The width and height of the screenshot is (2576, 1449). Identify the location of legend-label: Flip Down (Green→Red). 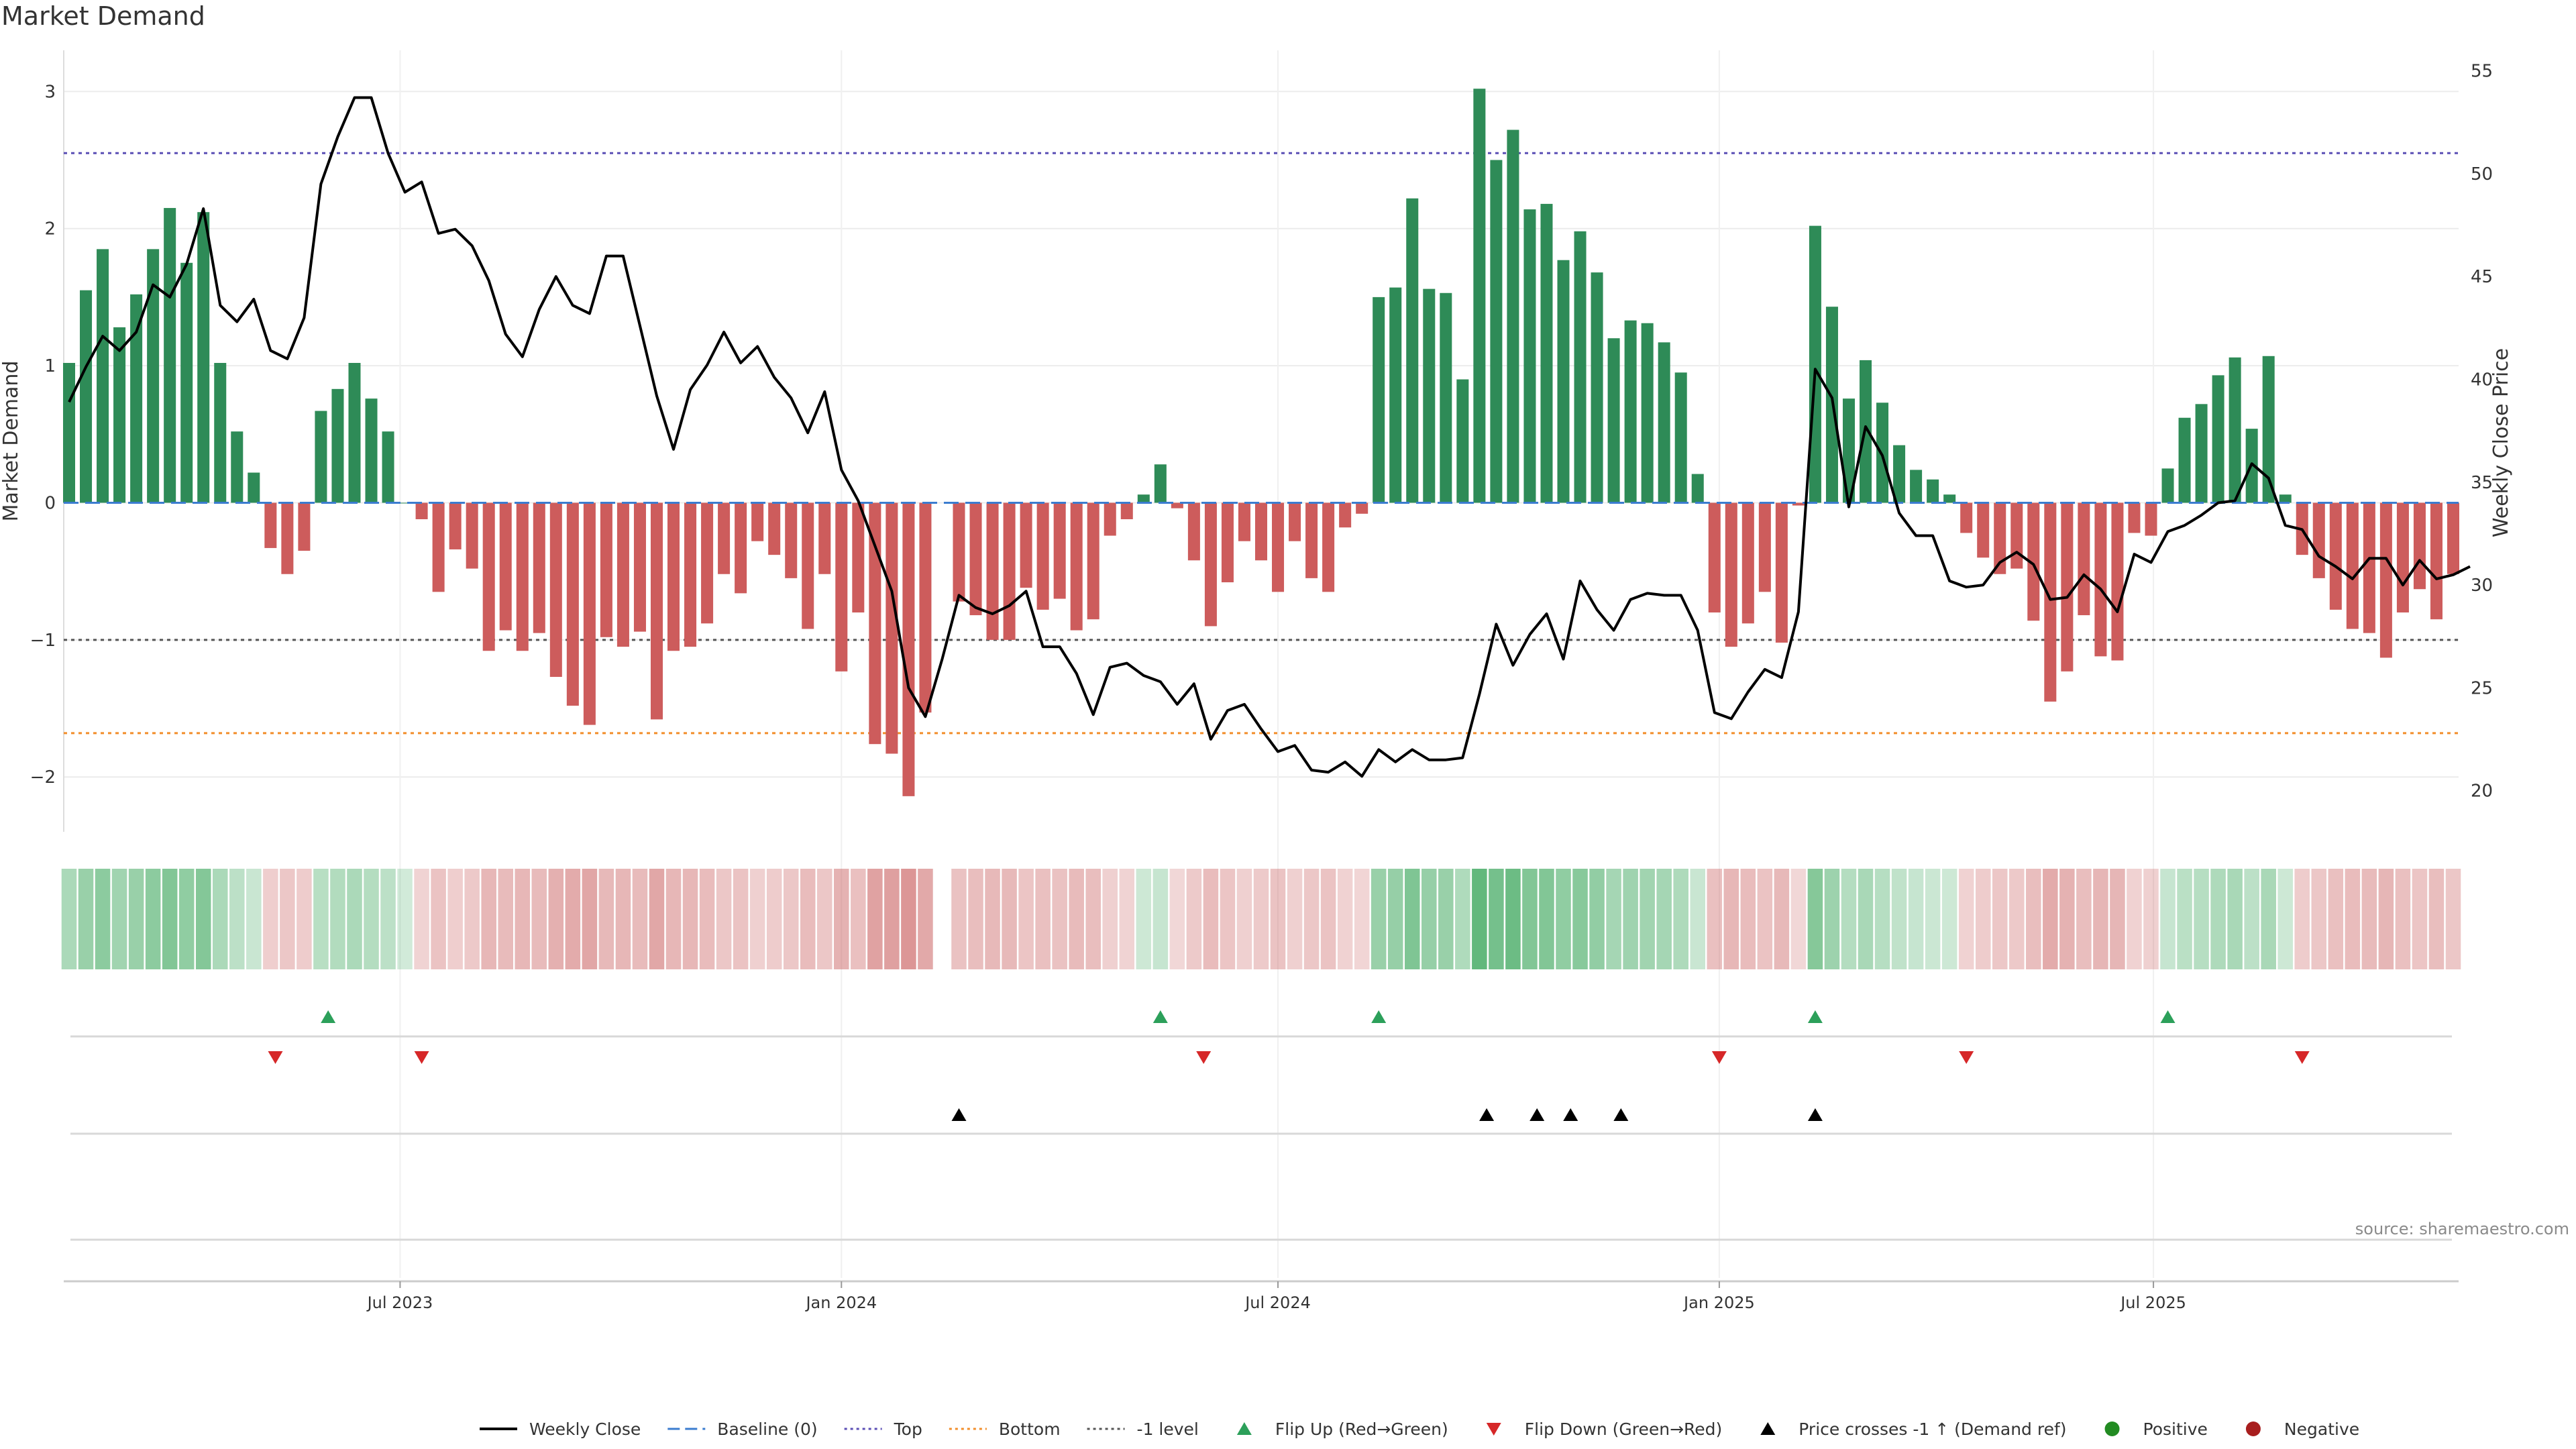
(1624, 1429).